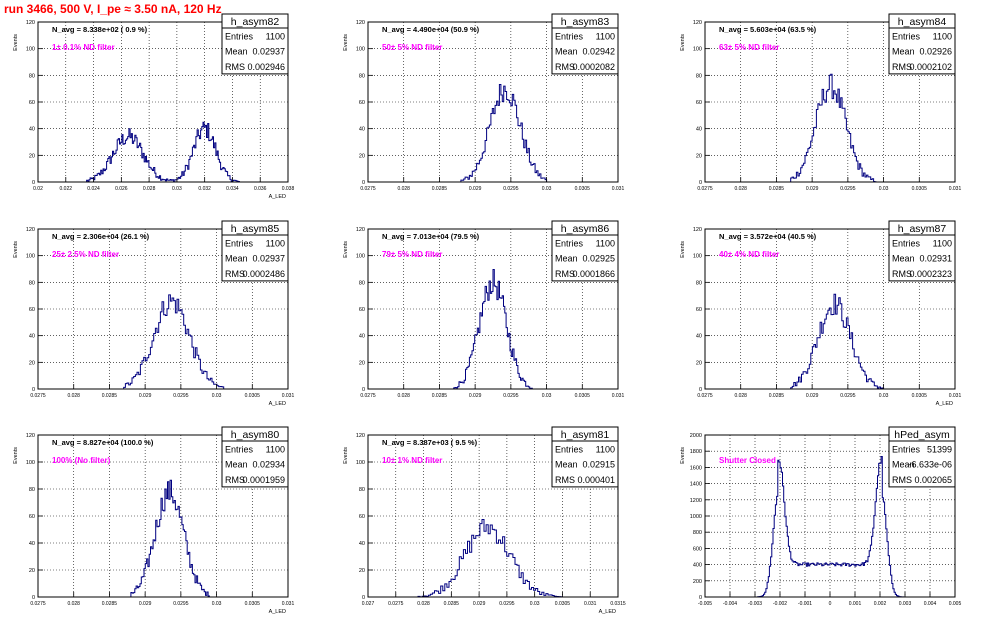  Describe the element at coordinates (38, 189) in the screenshot. I see `x-tick-label: 0.02` at that location.